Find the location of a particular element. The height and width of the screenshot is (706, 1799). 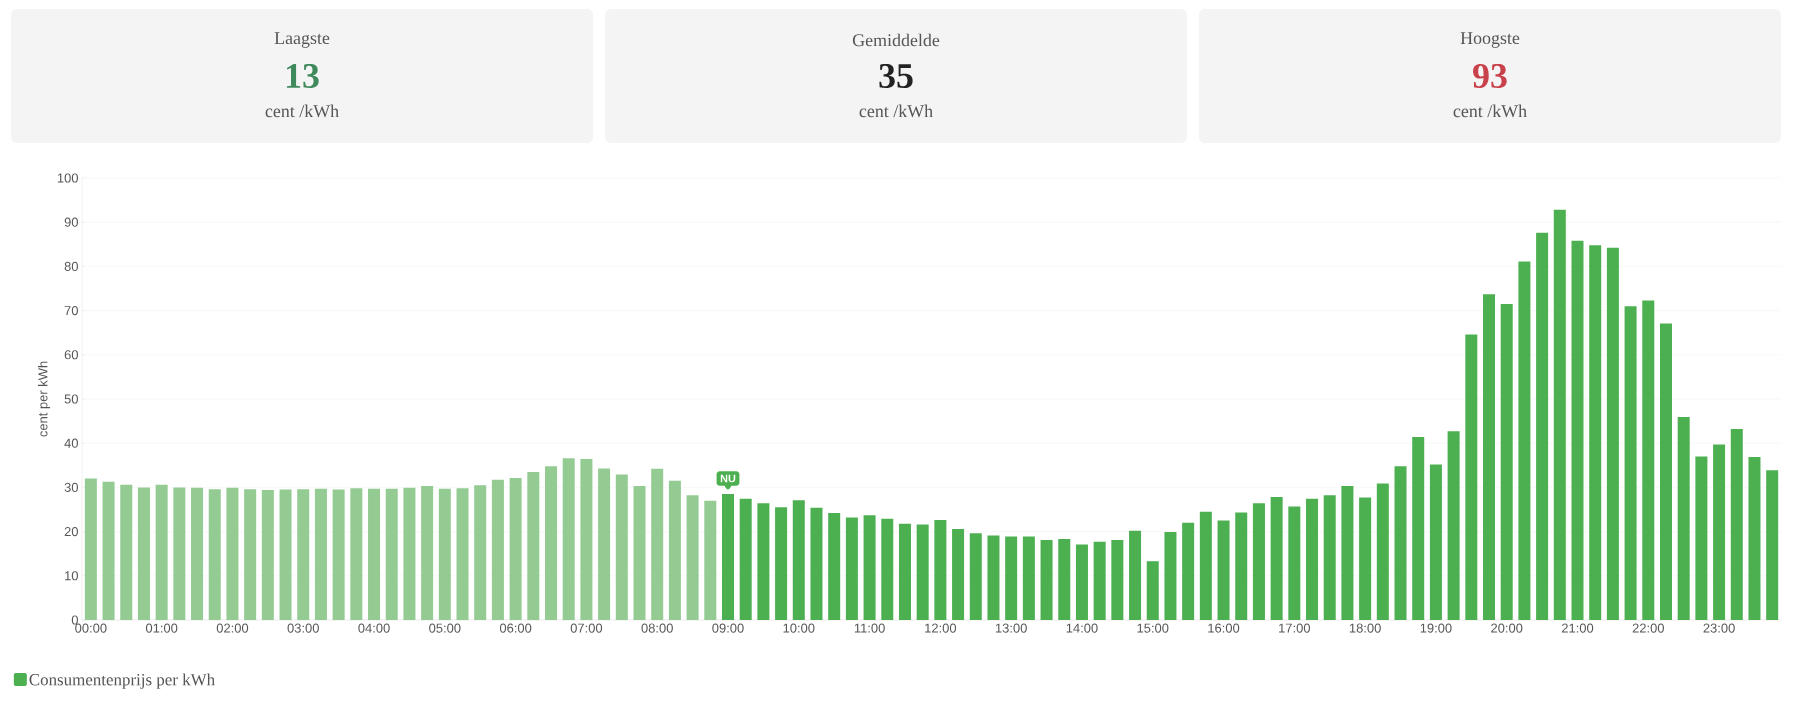

y-tick-label: 30 is located at coordinates (71, 487).